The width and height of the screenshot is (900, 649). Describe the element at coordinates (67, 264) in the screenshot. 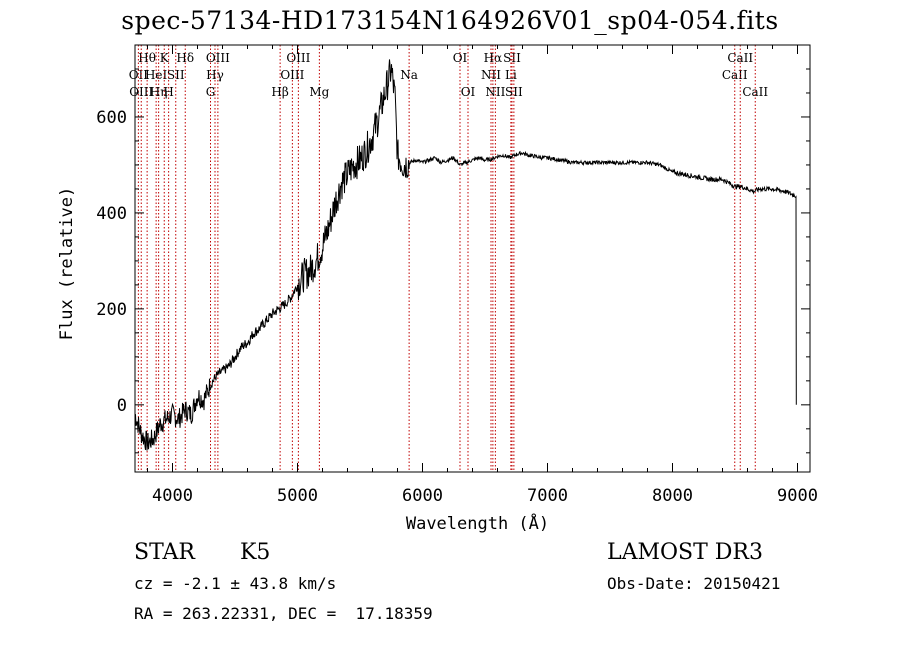

I see `y-axis-label: Flux (relative)` at that location.